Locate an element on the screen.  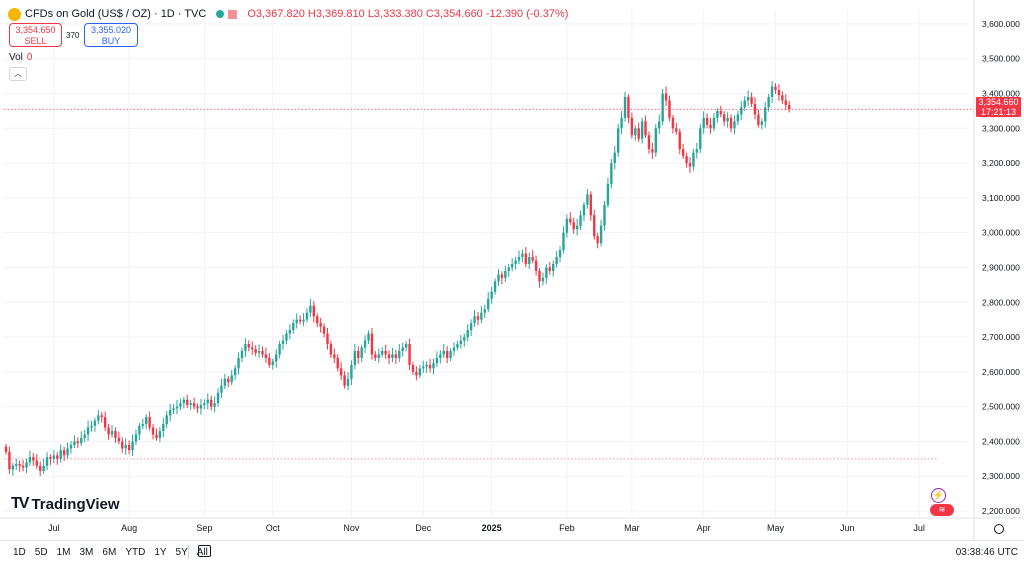
utc-clock: 03:38:46 UTC is located at coordinates (986, 552).